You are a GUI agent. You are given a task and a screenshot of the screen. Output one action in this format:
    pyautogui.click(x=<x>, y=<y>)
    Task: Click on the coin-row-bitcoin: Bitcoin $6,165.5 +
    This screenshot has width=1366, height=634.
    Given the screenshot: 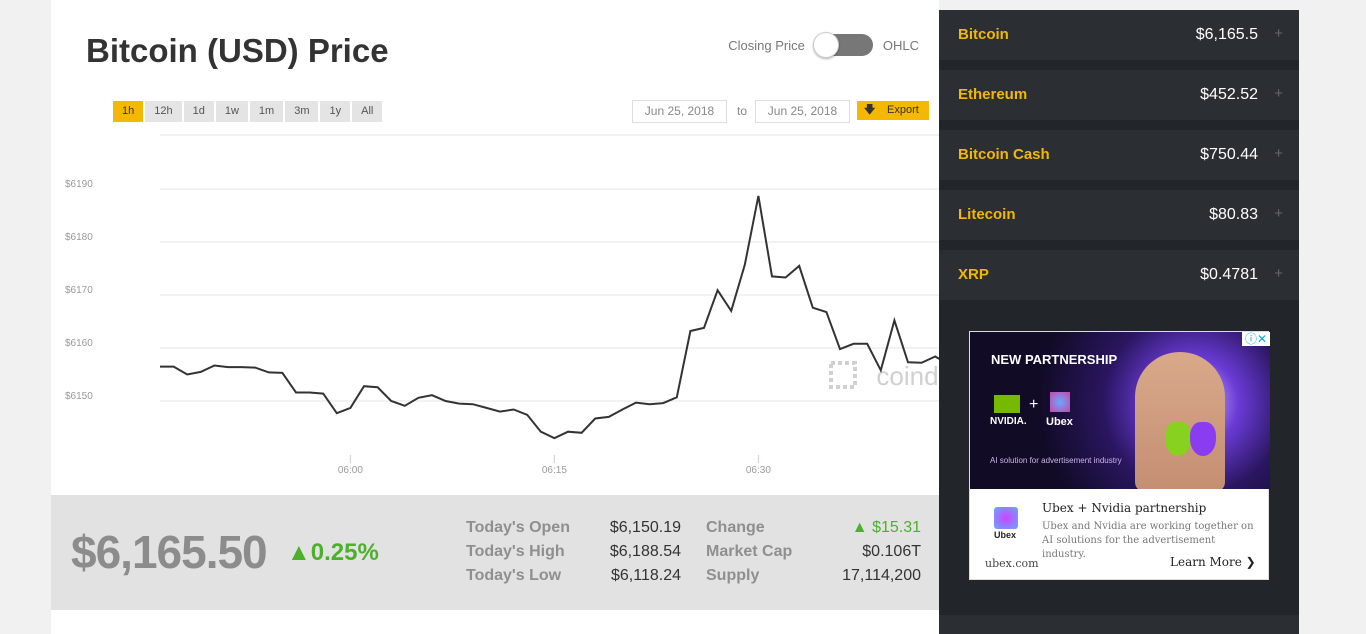 What is the action you would take?
    pyautogui.click(x=1119, y=35)
    